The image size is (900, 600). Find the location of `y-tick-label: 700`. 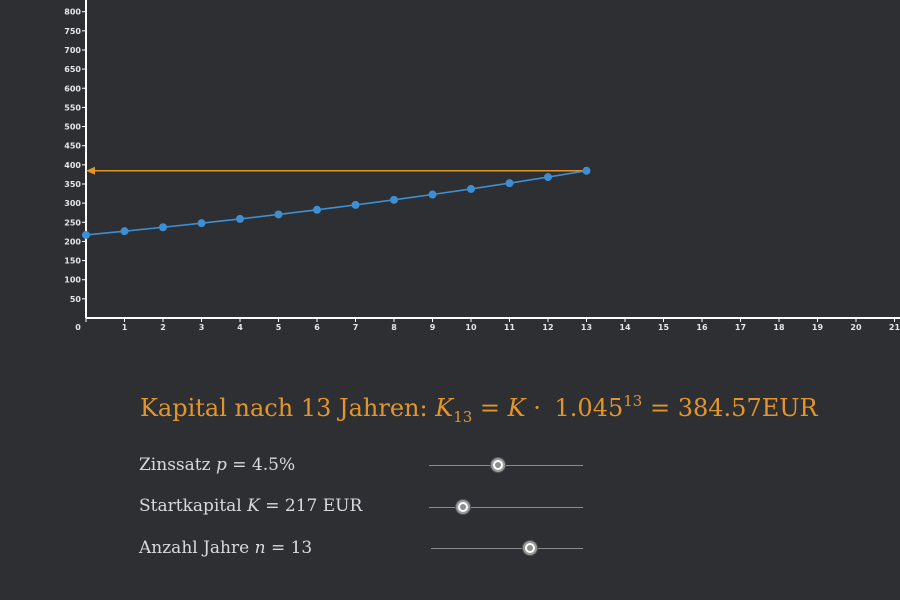

y-tick-label: 700 is located at coordinates (72, 50).